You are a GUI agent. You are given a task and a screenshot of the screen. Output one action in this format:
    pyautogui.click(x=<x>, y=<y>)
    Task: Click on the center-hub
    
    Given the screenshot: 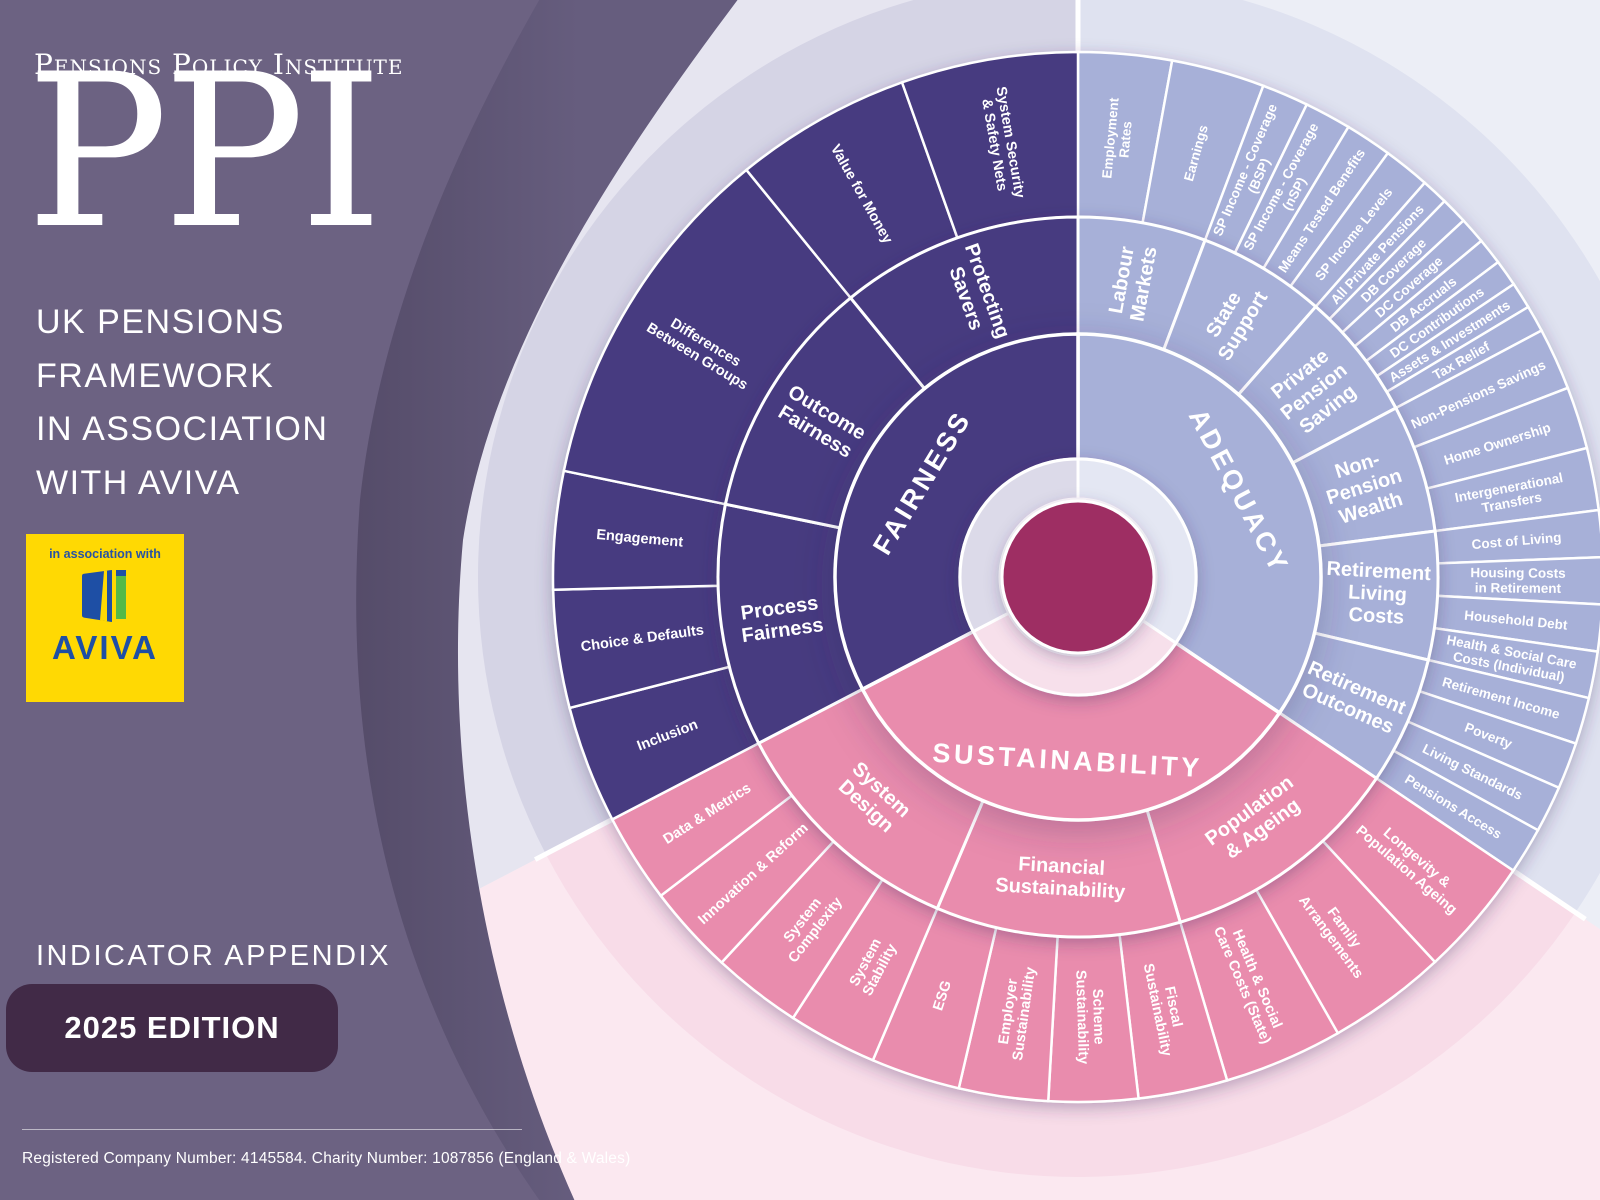 What is the action you would take?
    pyautogui.click(x=1078, y=577)
    